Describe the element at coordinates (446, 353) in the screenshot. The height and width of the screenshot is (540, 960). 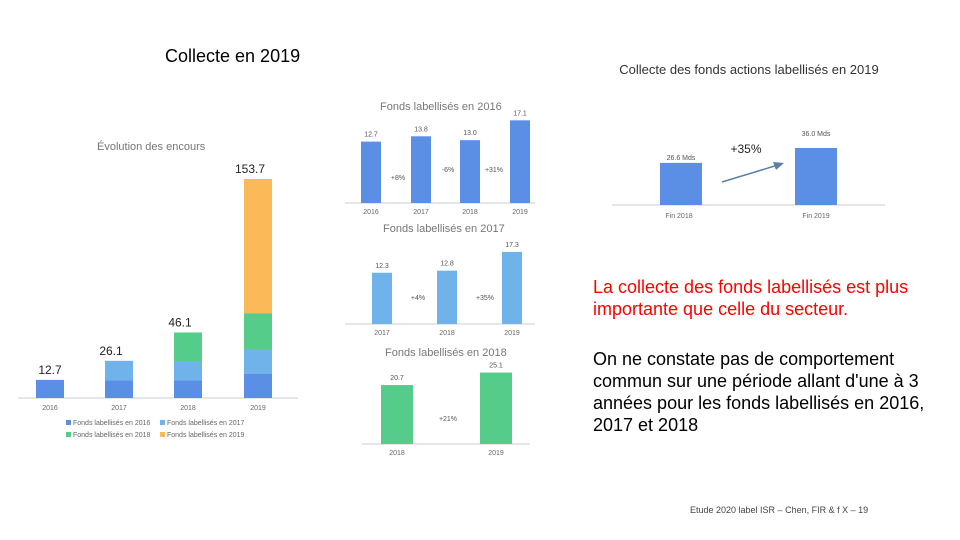
I see `chart-title: Fonds labellisés en 2018` at that location.